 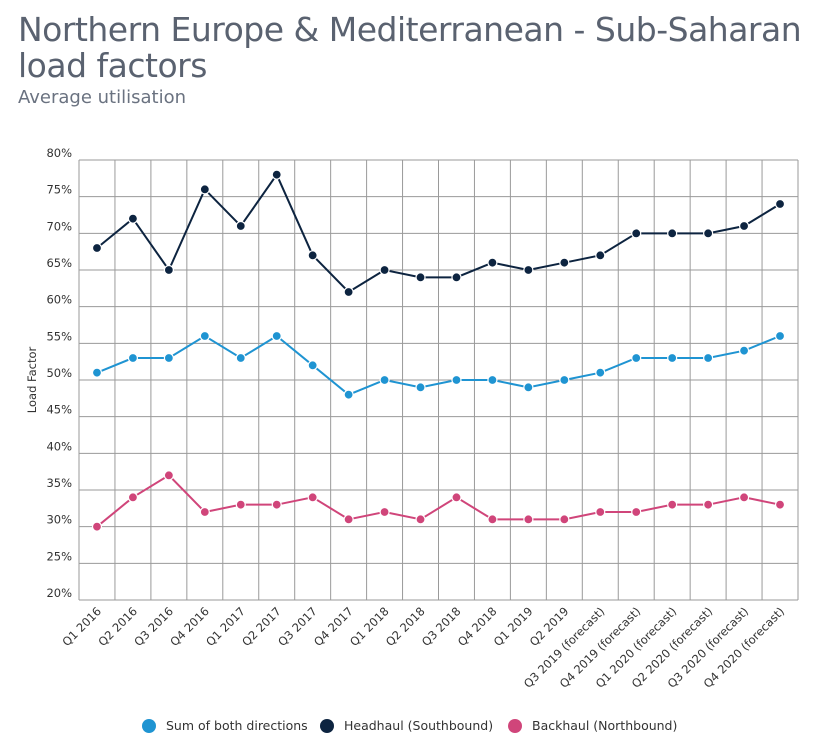 I want to click on legend-swatch-sum, so click(x=149, y=725).